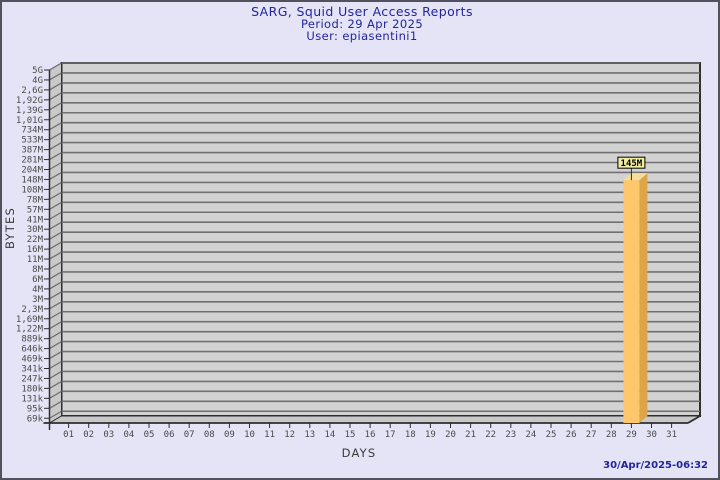  What do you see at coordinates (209, 435) in the screenshot?
I see `x-tick-label: 08` at bounding box center [209, 435].